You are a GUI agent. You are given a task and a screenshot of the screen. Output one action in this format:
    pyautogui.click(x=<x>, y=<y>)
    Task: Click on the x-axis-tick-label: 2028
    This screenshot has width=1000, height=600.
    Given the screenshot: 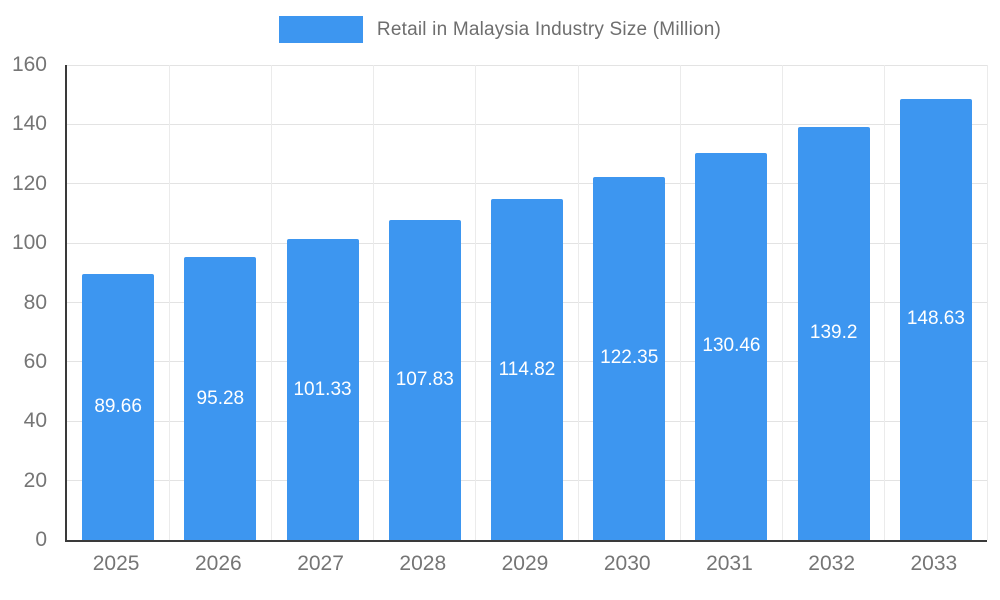 What is the action you would take?
    pyautogui.click(x=423, y=563)
    